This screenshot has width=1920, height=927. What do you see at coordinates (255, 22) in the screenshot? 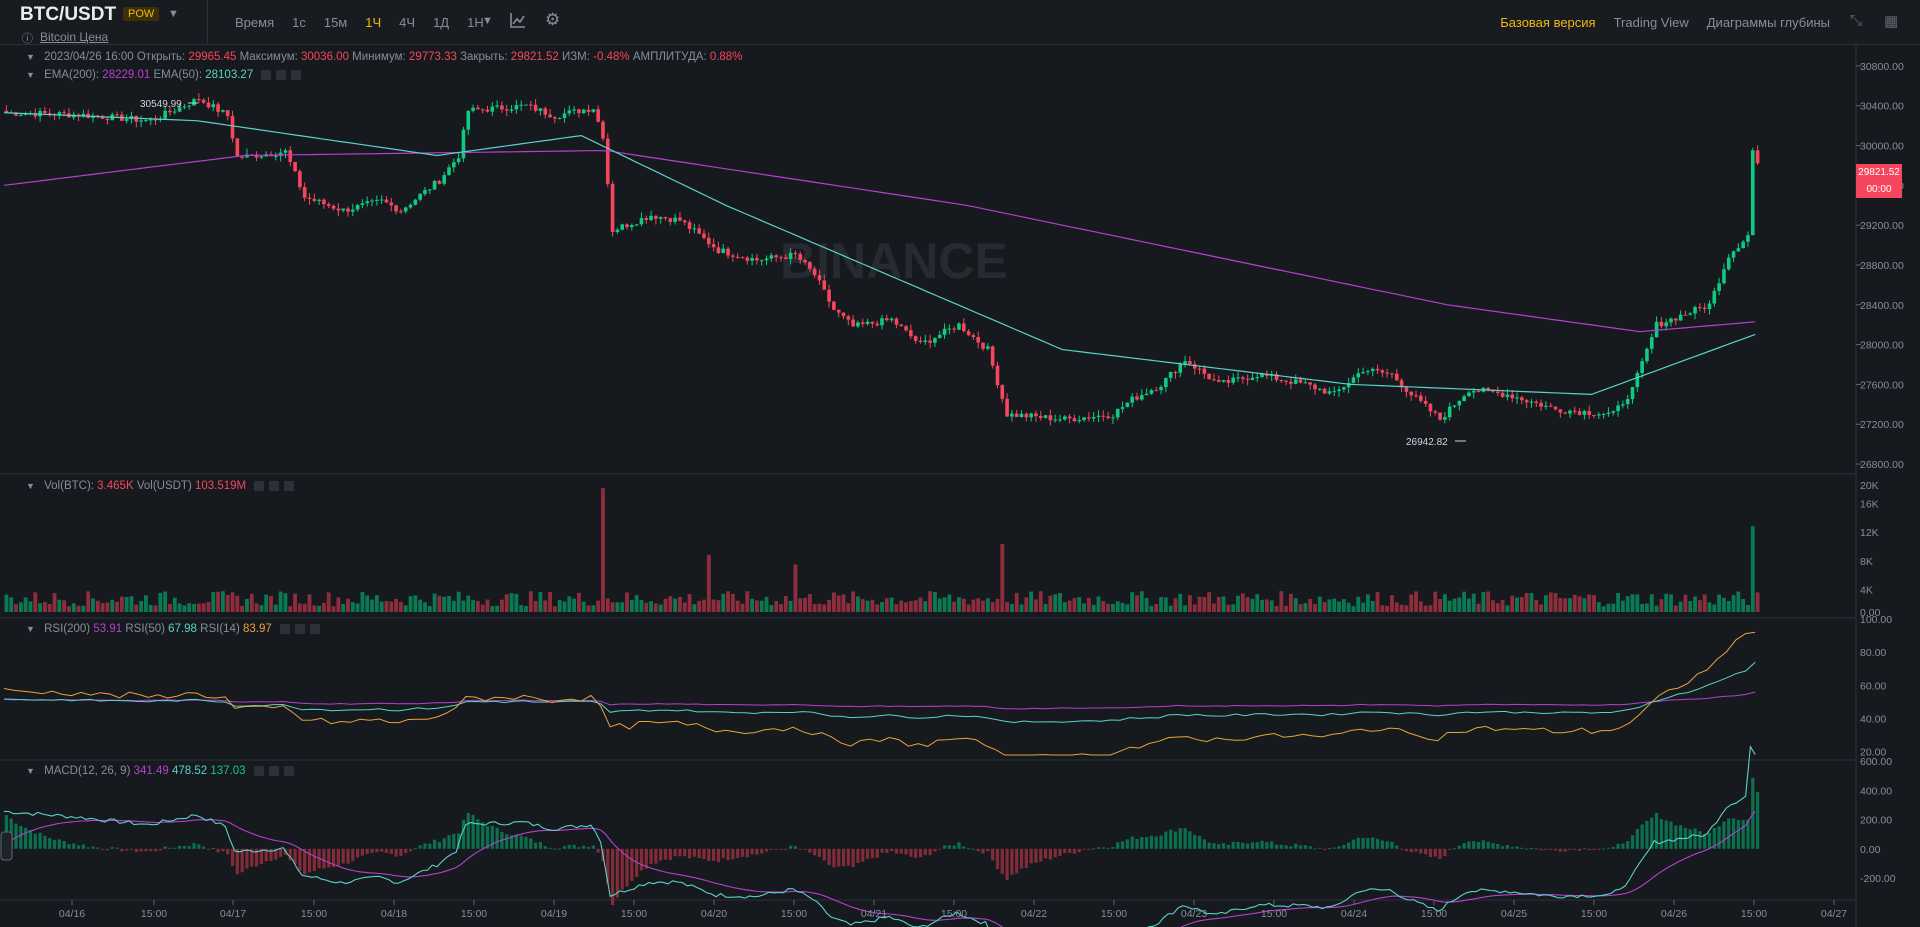
I see `interval-time: Время` at bounding box center [255, 22].